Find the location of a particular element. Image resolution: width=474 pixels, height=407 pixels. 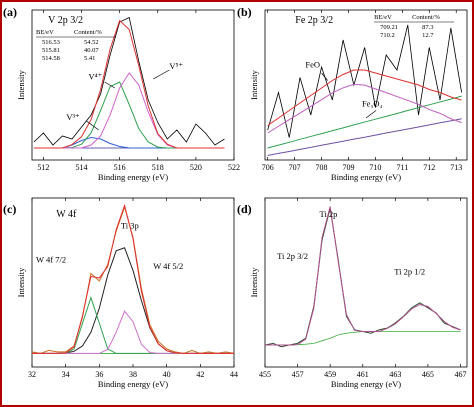

x-tick-label: 44 is located at coordinates (234, 374).